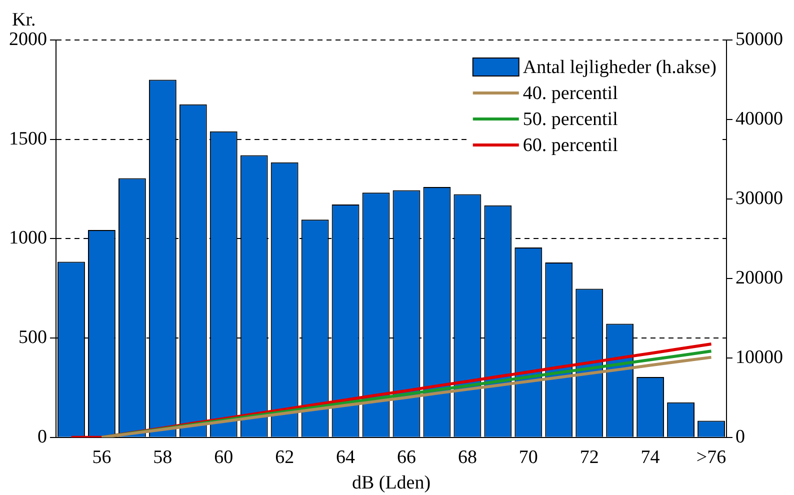  Describe the element at coordinates (759, 357) in the screenshot. I see `y2-tick-label: 10000` at that location.